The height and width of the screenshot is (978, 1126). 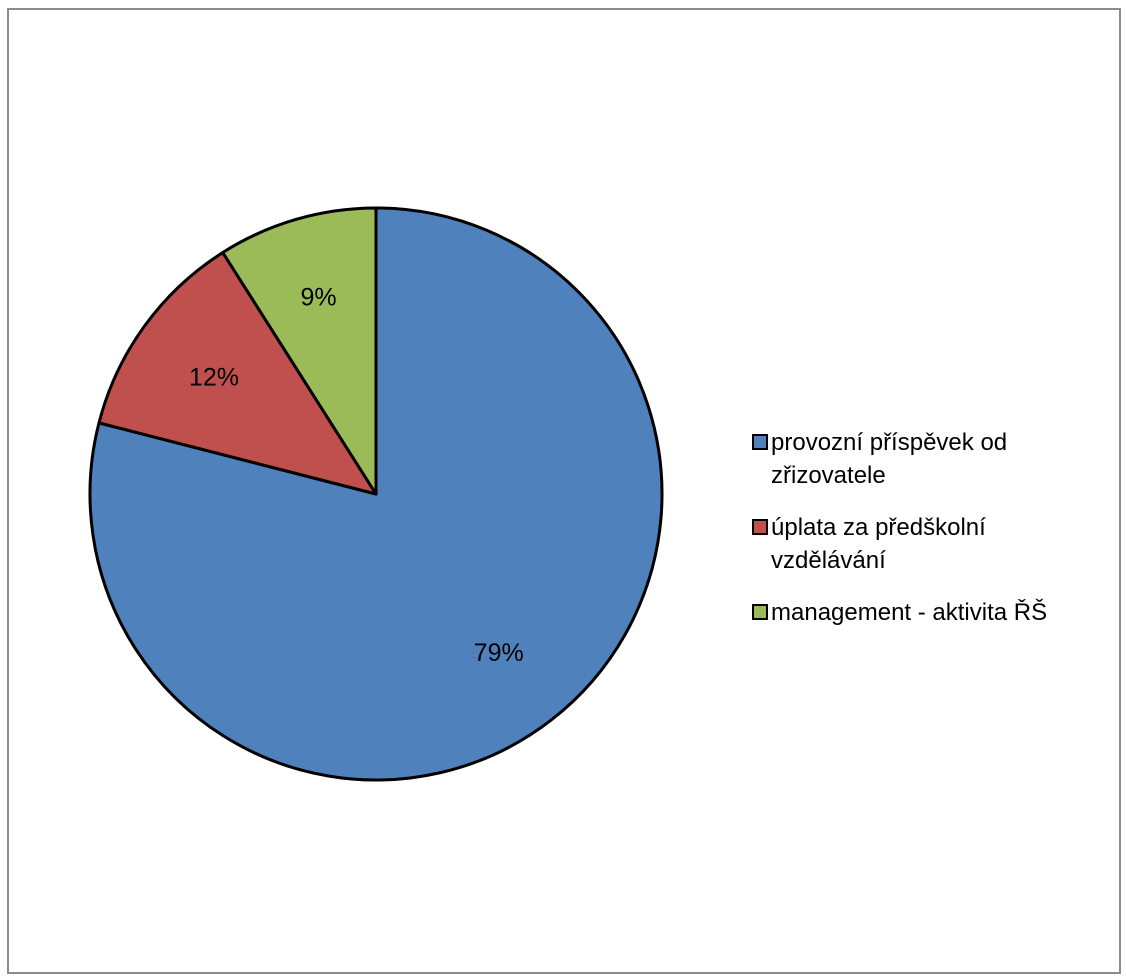 What do you see at coordinates (760, 442) in the screenshot?
I see `legend-swatch-provozni` at bounding box center [760, 442].